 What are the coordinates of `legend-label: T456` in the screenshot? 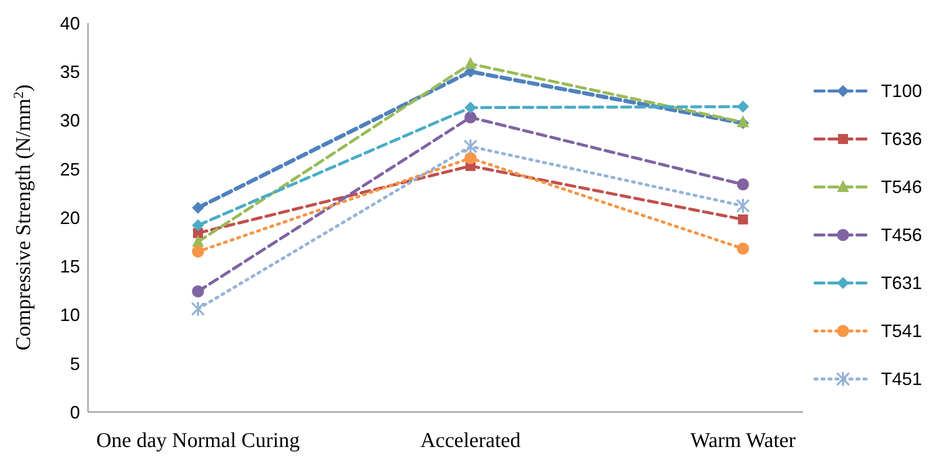 It's located at (901, 235).